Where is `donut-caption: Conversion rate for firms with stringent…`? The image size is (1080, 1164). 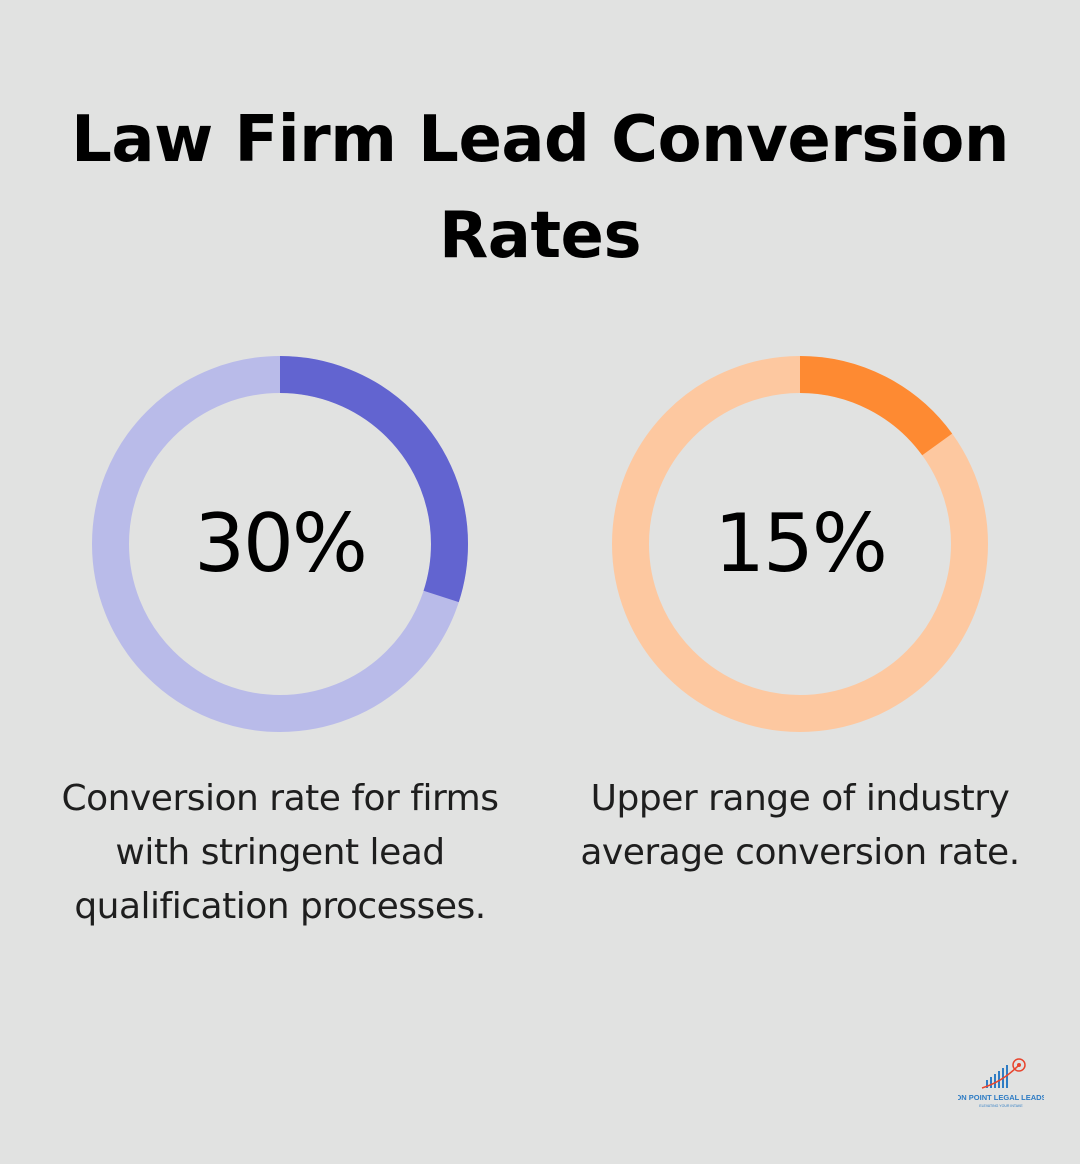
donut-caption: Conversion rate for firms with stringent… is located at coordinates (280, 852).